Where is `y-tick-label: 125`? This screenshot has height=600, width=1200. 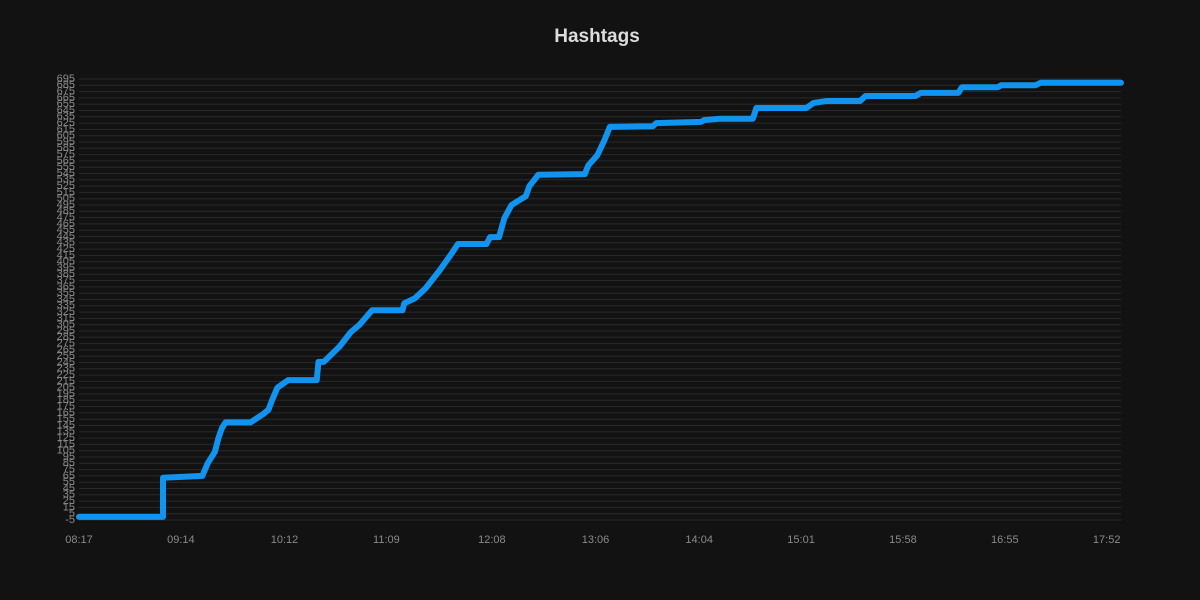 y-tick-label: 125 is located at coordinates (66, 438).